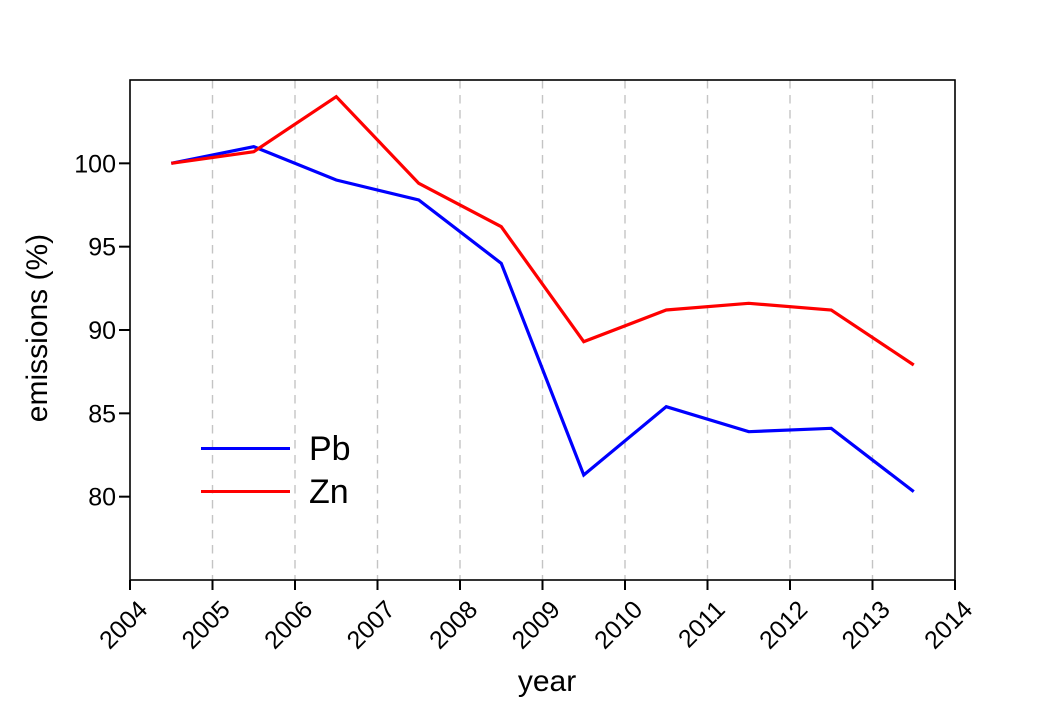  Describe the element at coordinates (371, 624) in the screenshot. I see `x-tick-label-2007: 2007` at that location.